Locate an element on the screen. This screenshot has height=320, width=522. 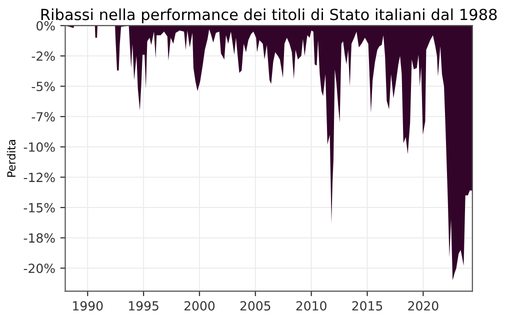
x-tick-label: 2000 is located at coordinates (199, 306).